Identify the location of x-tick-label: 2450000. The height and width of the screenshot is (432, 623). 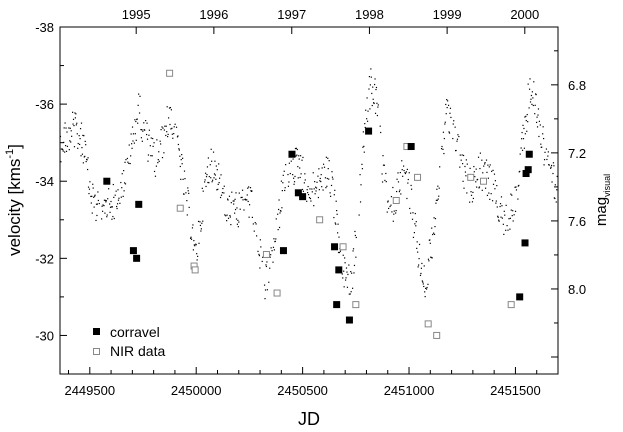
(196, 390).